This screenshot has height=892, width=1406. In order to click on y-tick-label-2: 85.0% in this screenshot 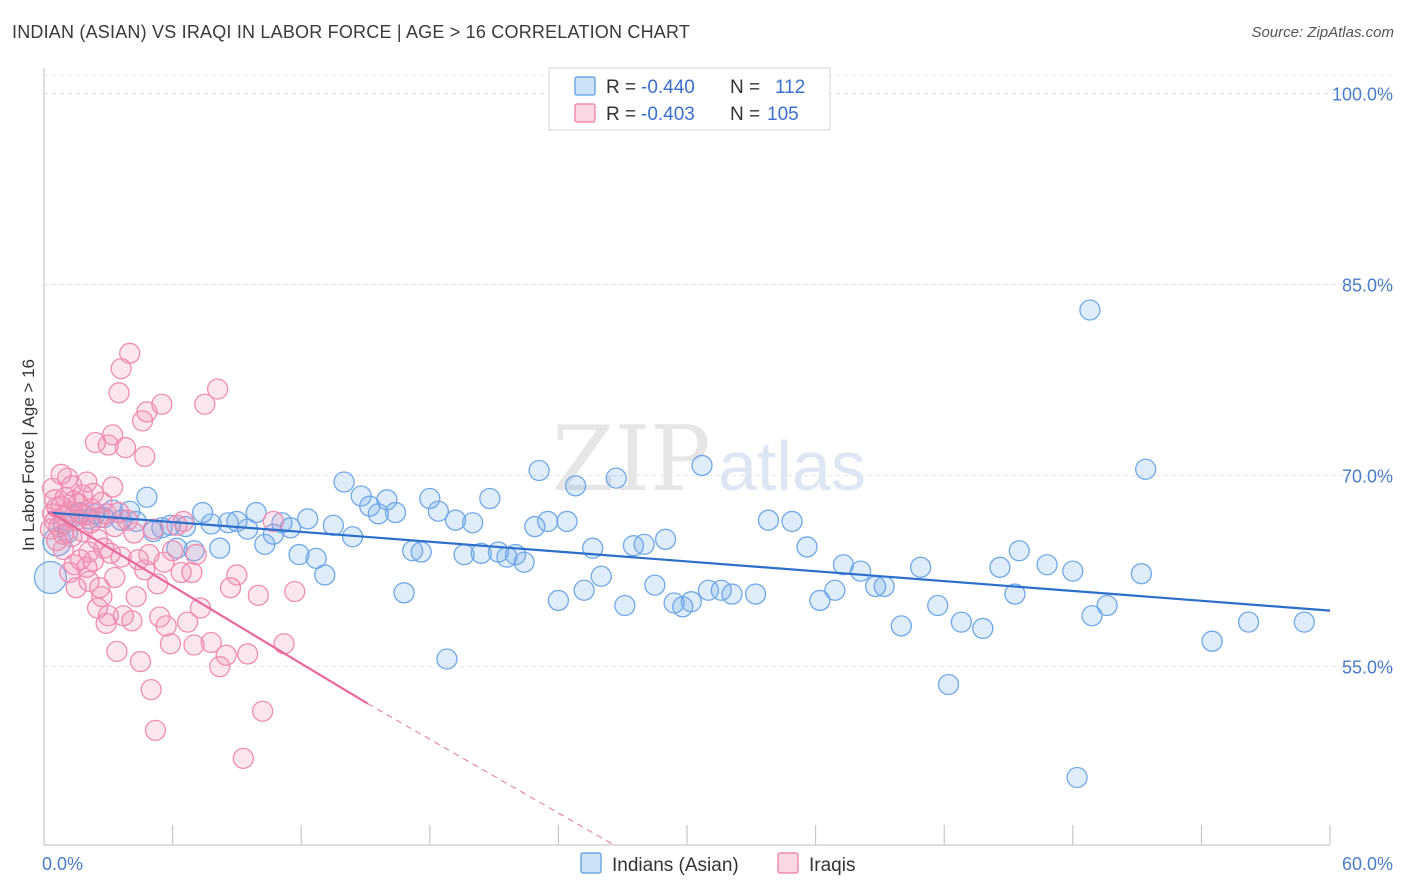, I will do `click(1367, 286)`.